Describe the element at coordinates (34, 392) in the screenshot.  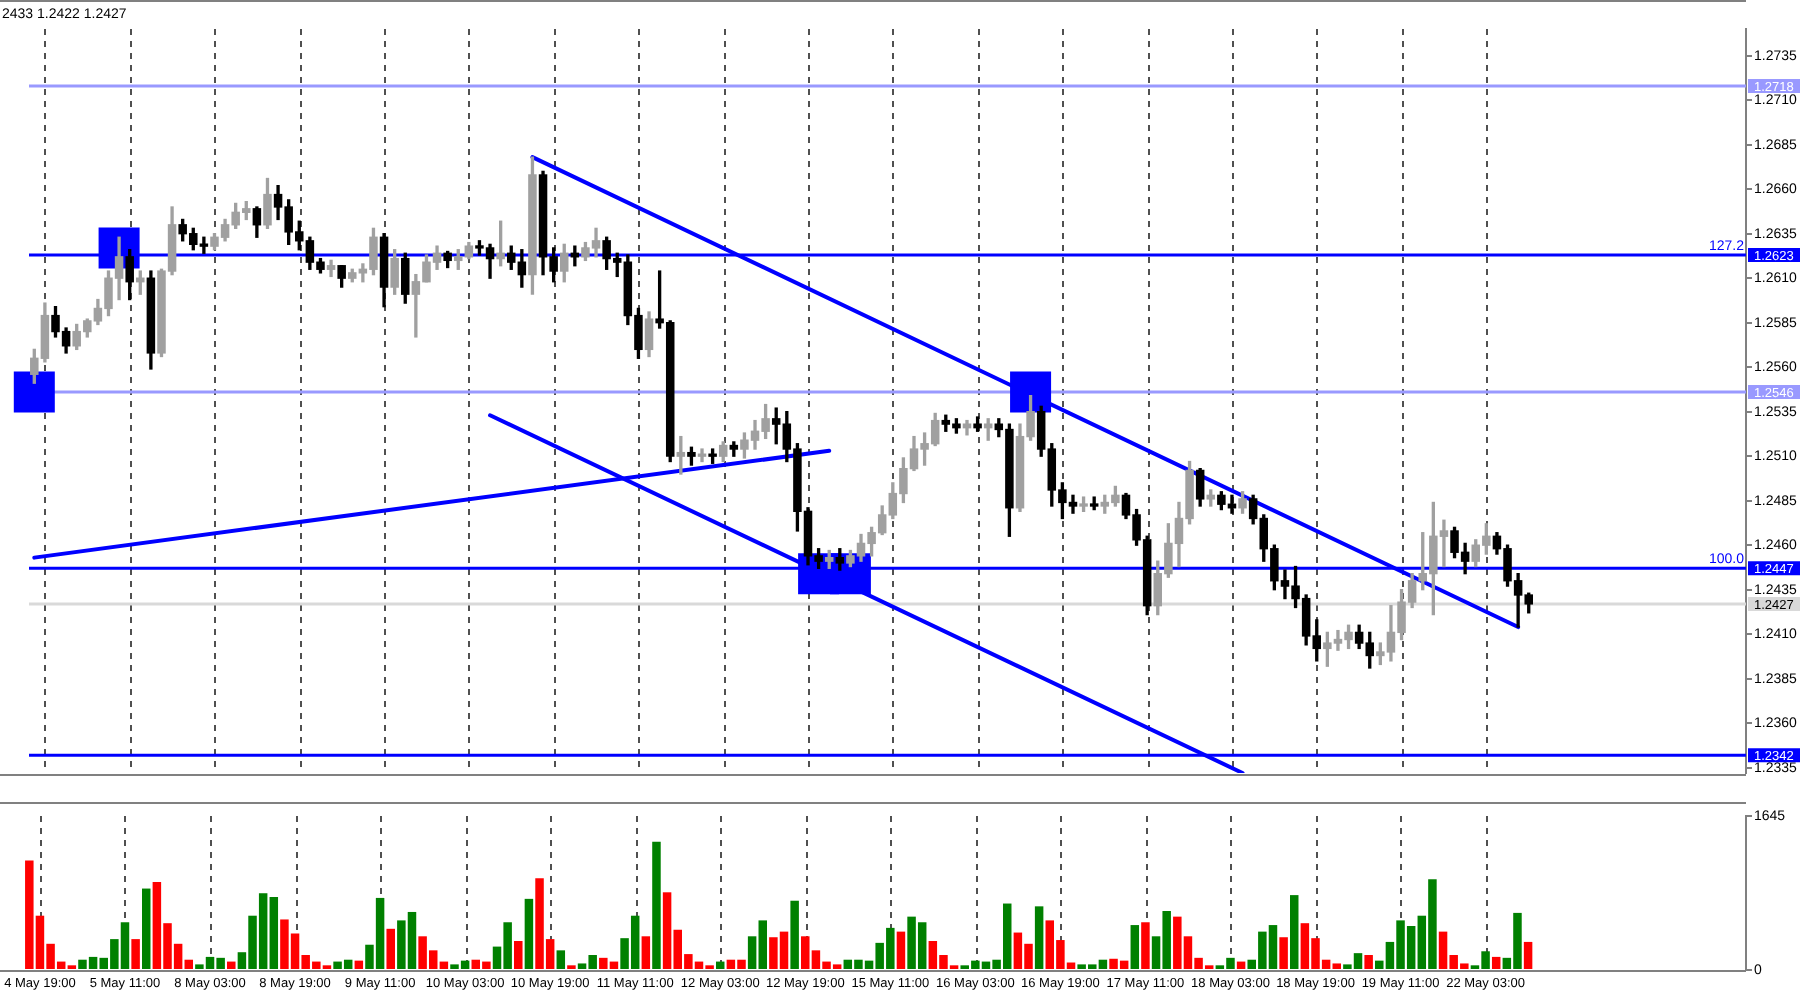
I see `point` at that location.